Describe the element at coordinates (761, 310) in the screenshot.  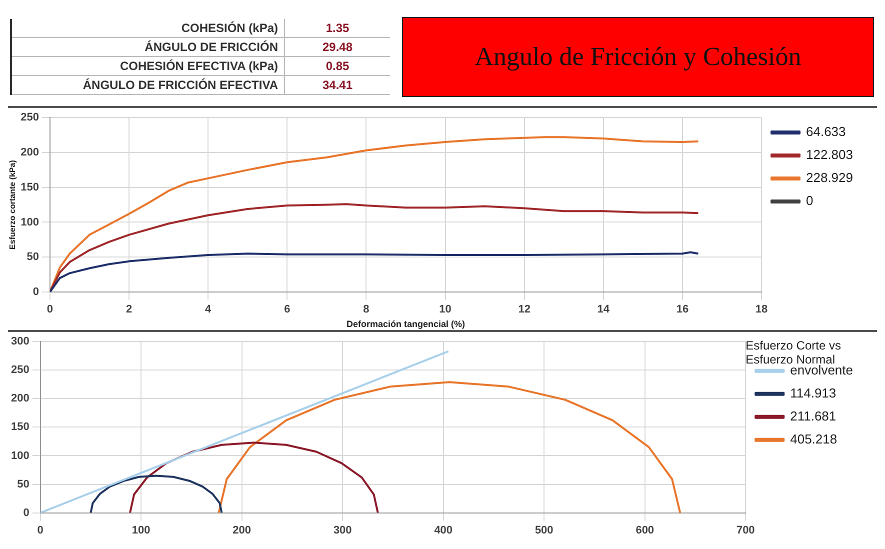
I see `x-tick-label: 18` at that location.